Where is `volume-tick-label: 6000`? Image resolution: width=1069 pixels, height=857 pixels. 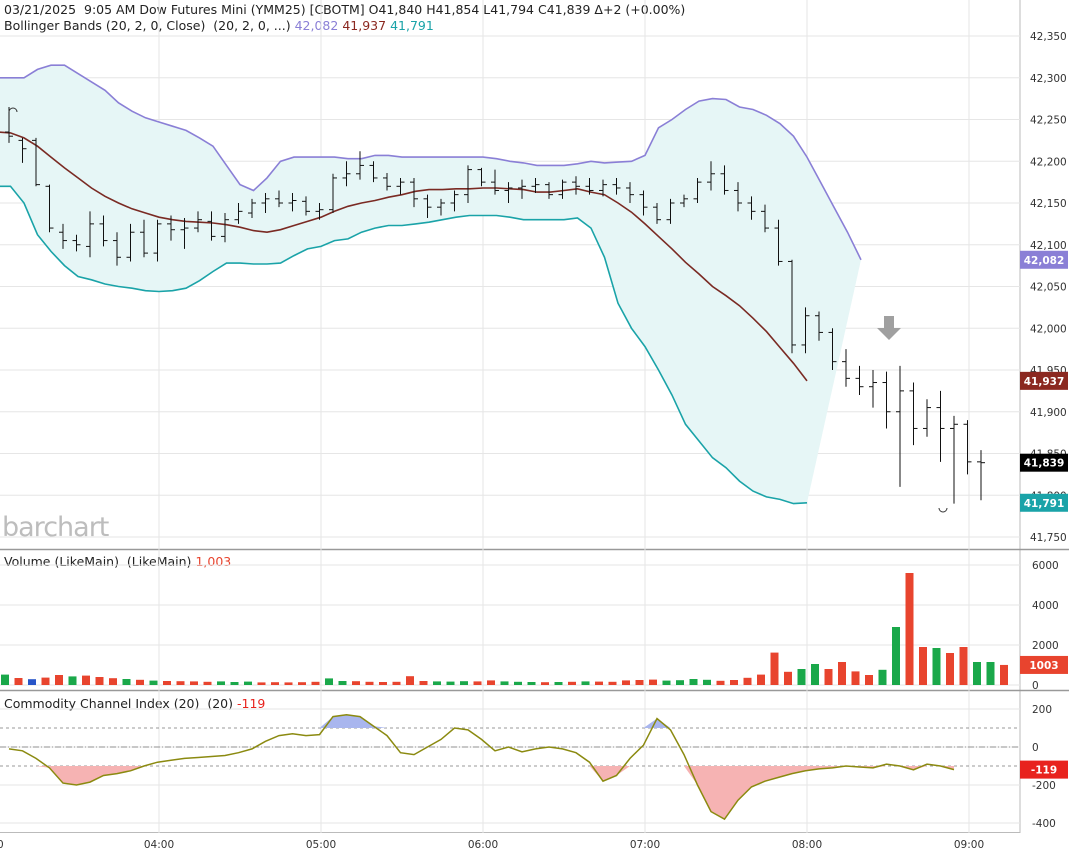
volume-tick-label: 6000 is located at coordinates (1045, 566).